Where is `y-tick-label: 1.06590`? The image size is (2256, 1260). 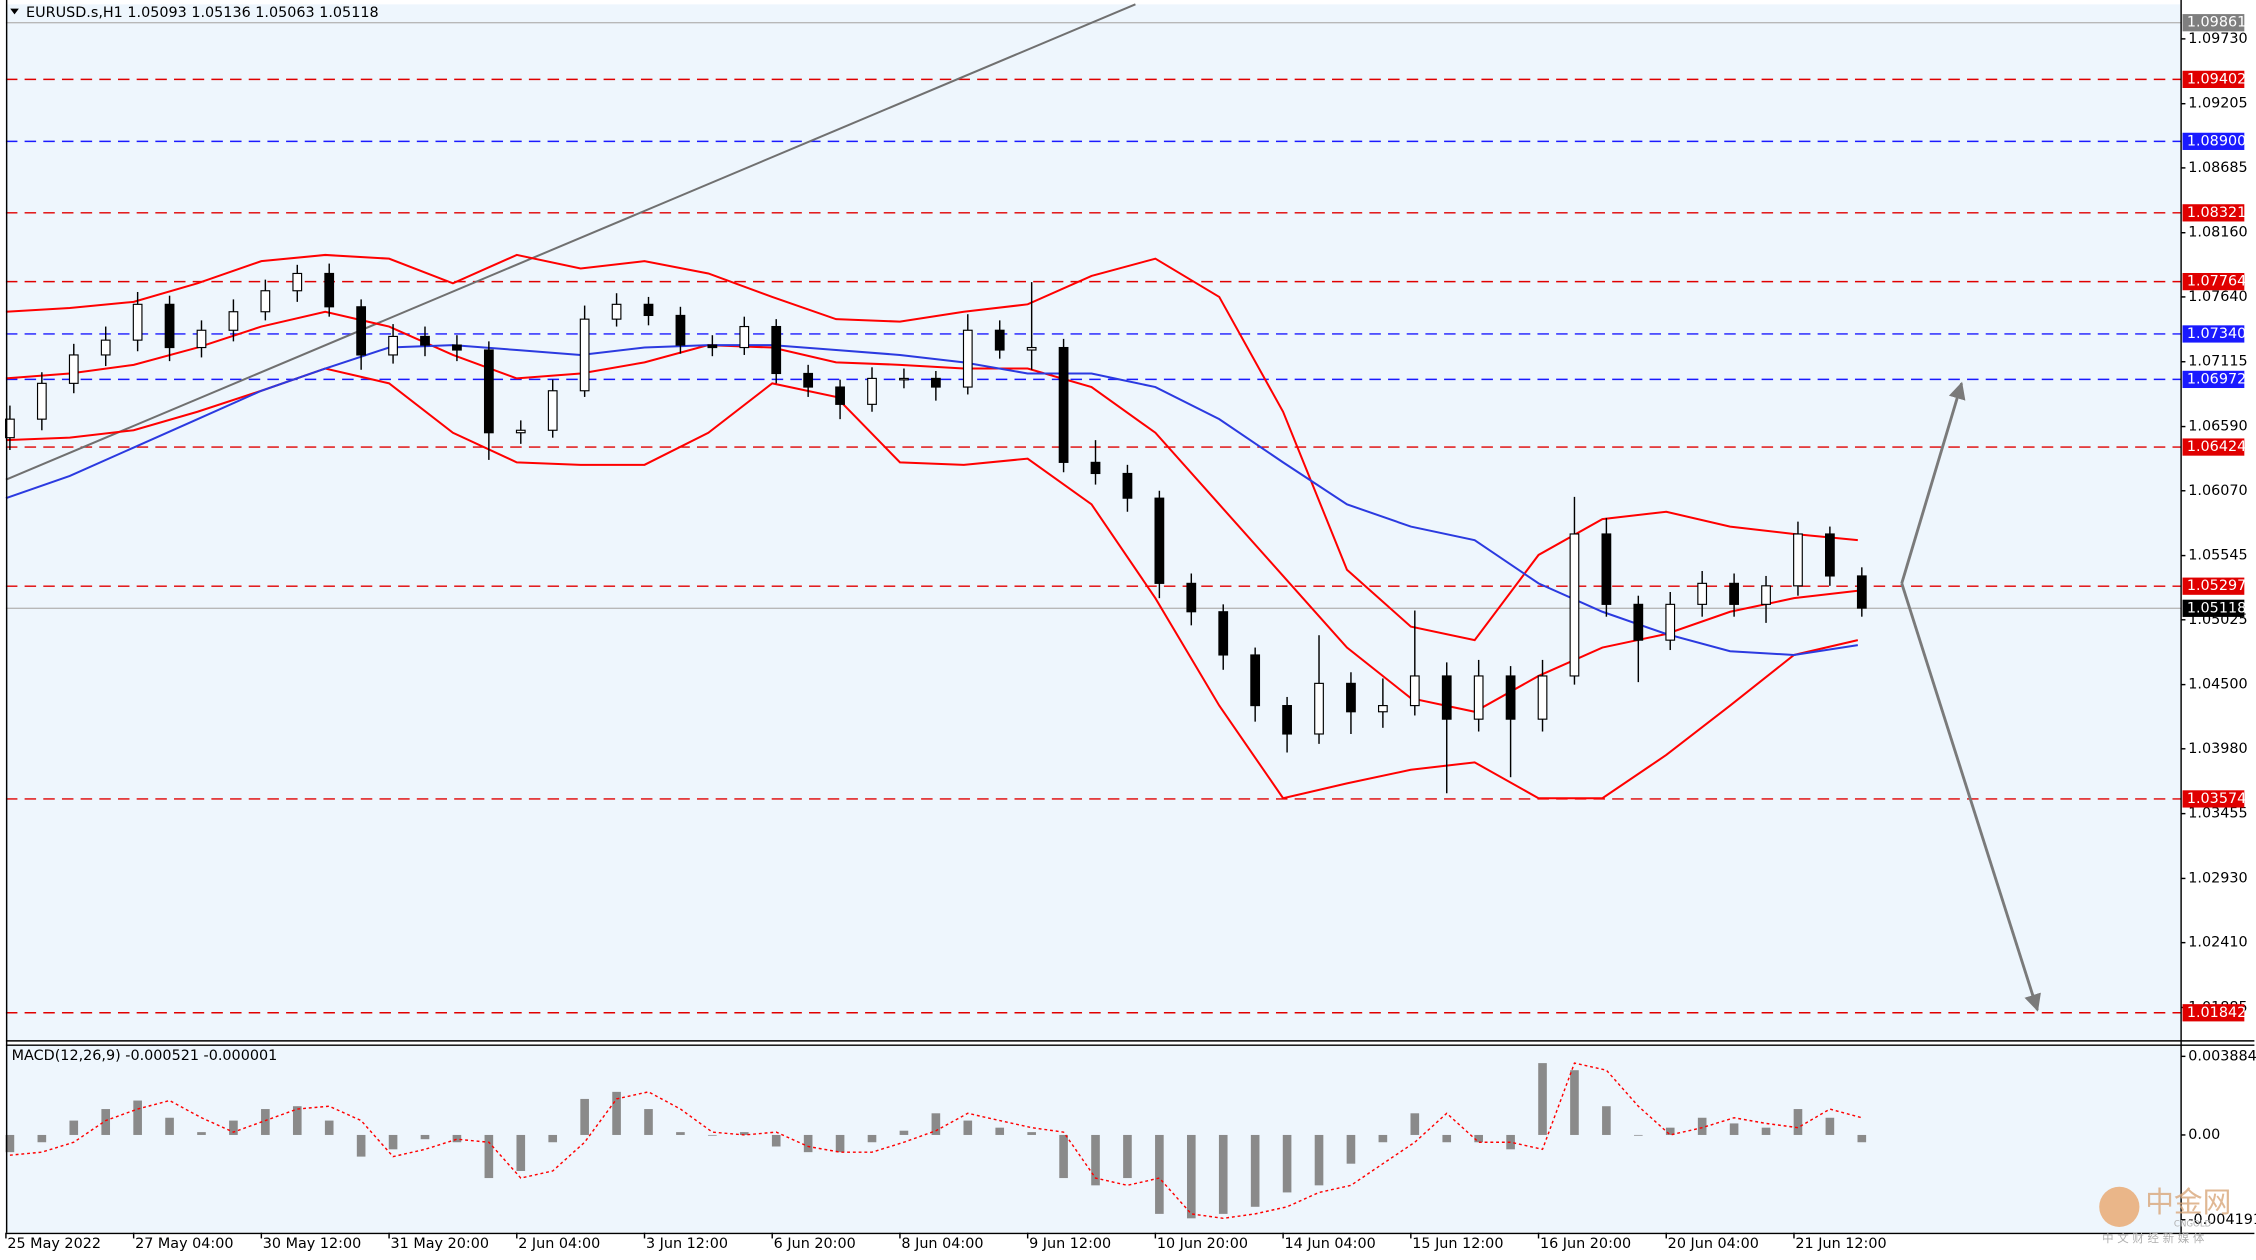 y-tick-label: 1.06590 is located at coordinates (2217, 427).